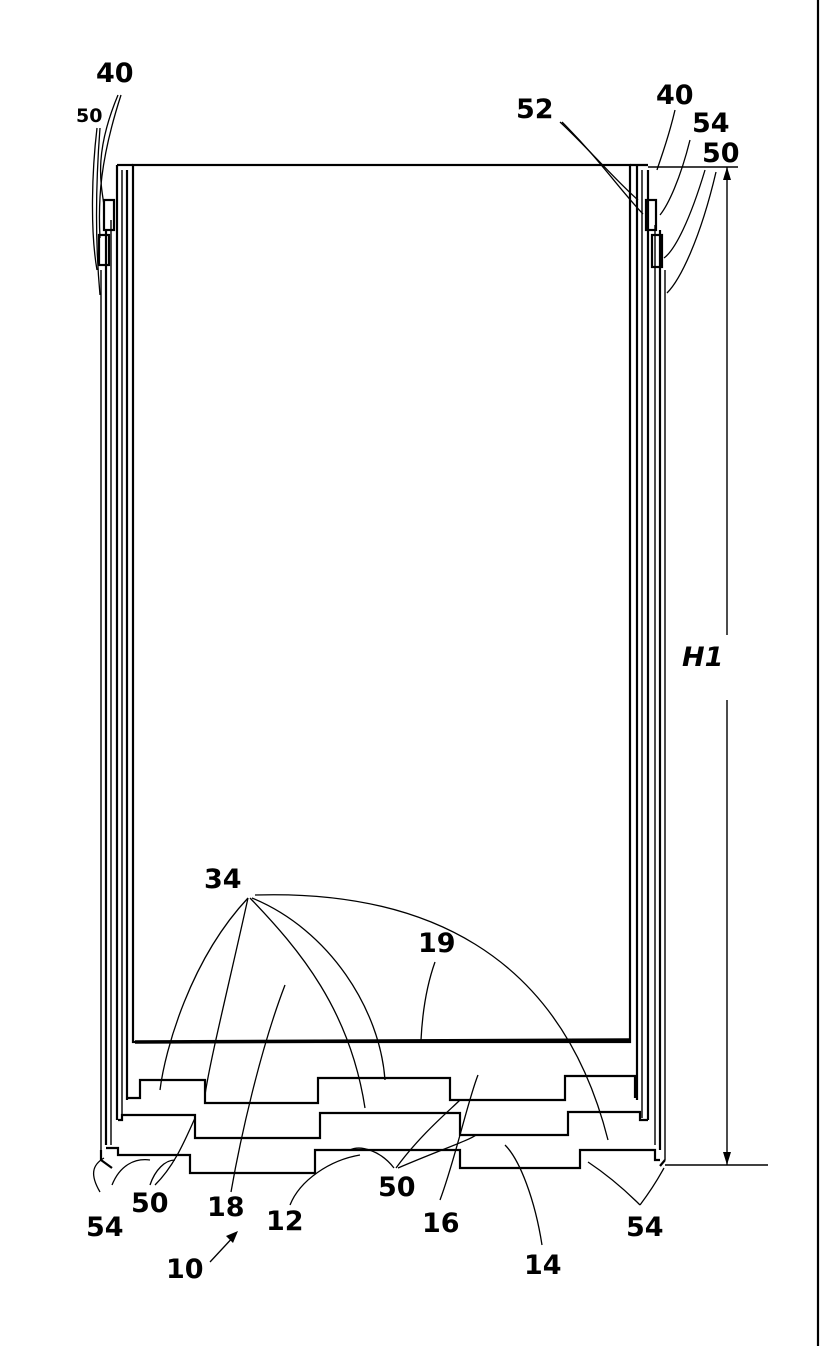 This screenshot has width=824, height=1346. What do you see at coordinates (105, 1227) in the screenshot?
I see `label-54-left-bottom: 54` at bounding box center [105, 1227].